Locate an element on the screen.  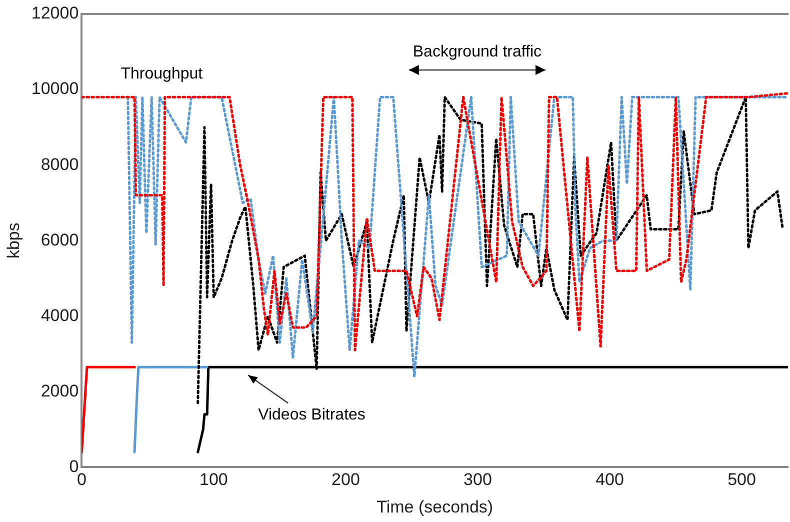
x-axis-title: Time (seconds) is located at coordinates (435, 506).